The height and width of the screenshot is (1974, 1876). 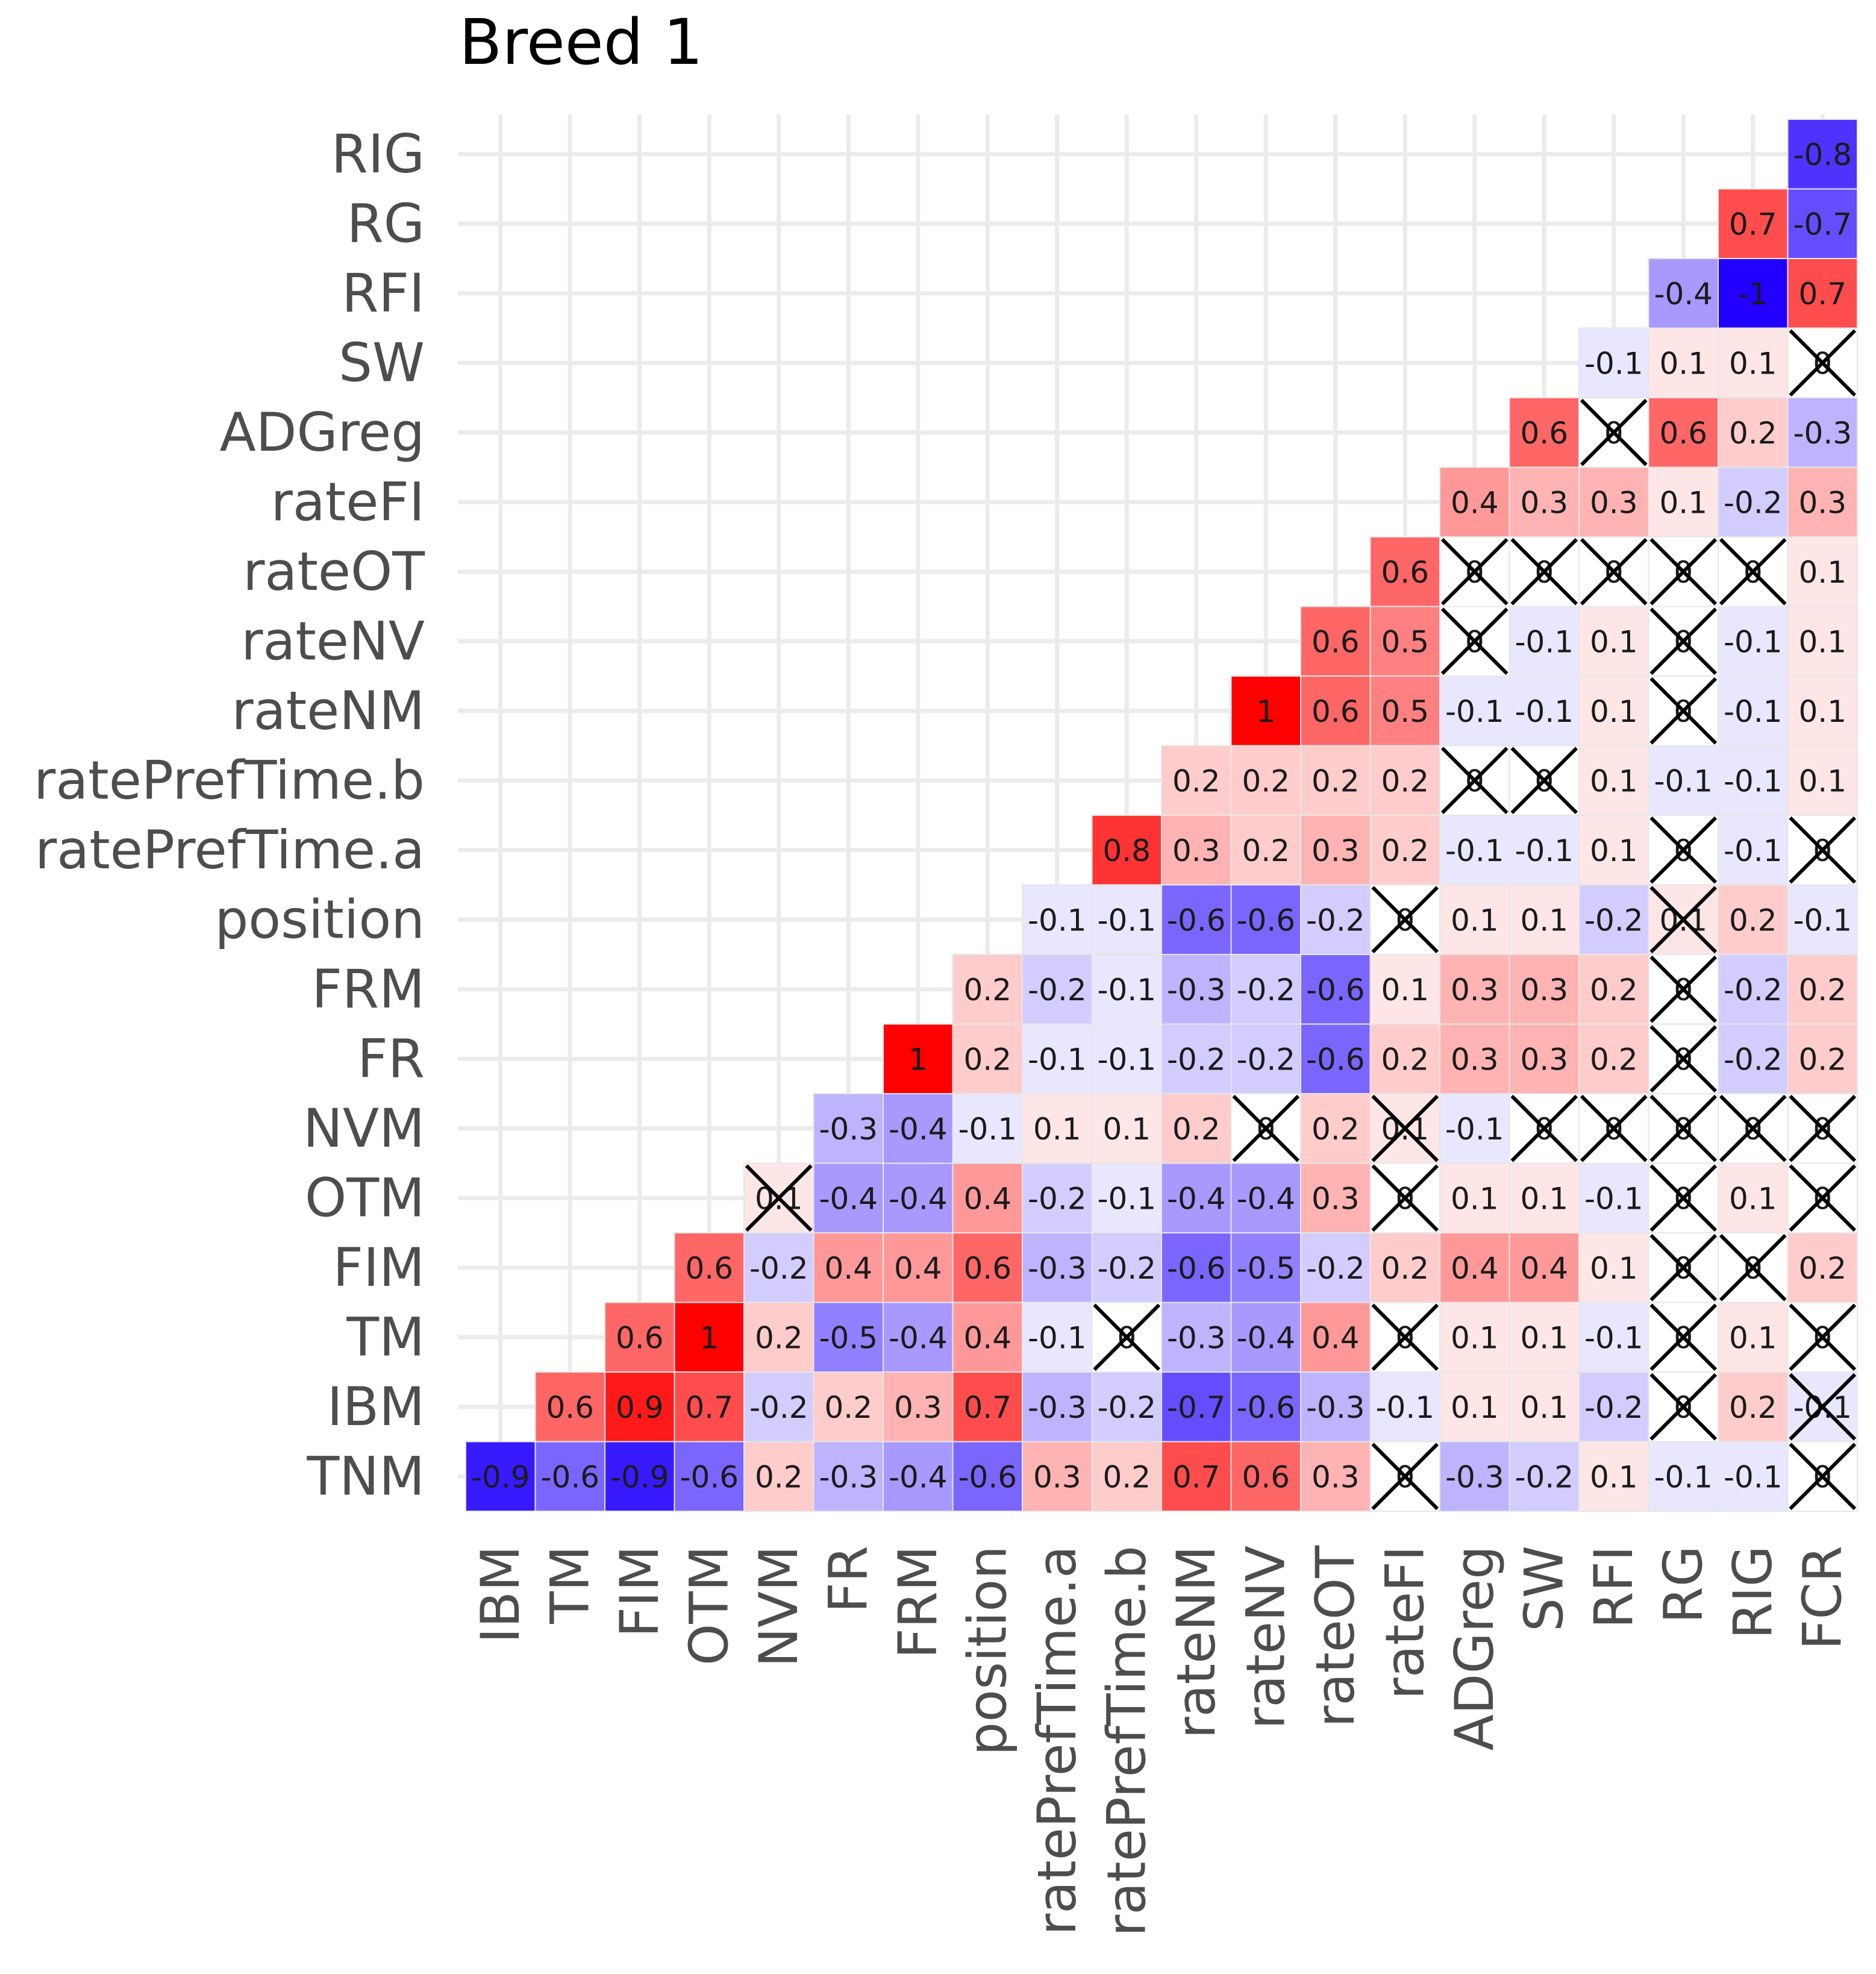 I want to click on cell-IBM-NVM: -0.2, so click(x=778, y=1407).